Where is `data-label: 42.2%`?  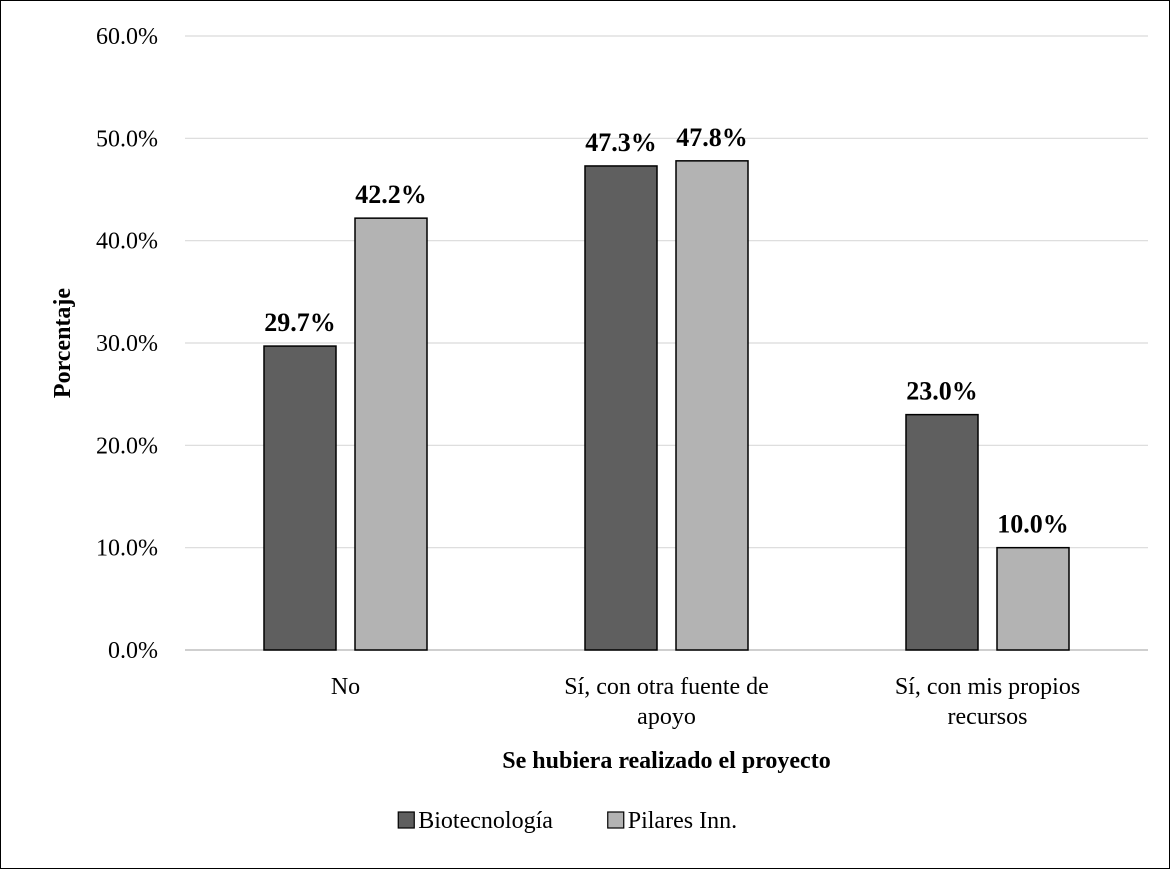
data-label: 42.2% is located at coordinates (391, 194).